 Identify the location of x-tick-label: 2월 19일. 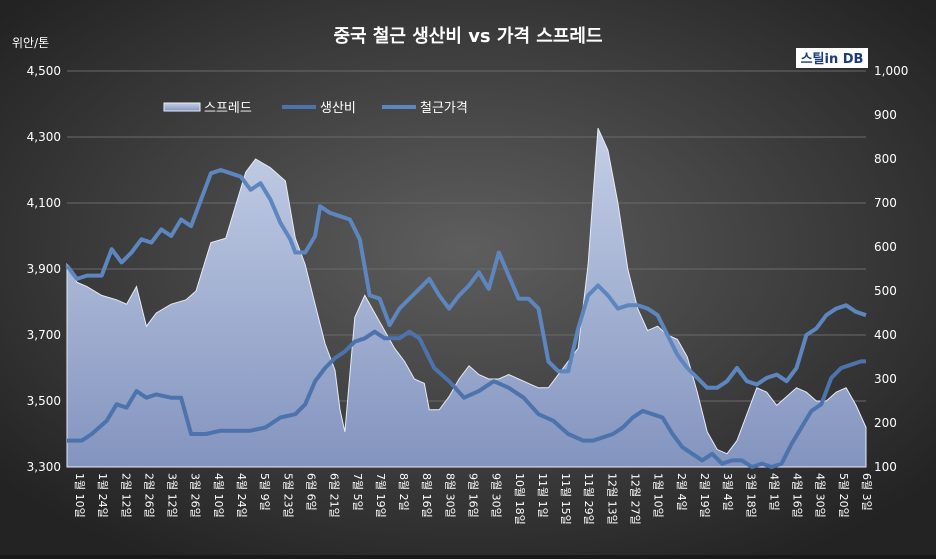
(705, 495).